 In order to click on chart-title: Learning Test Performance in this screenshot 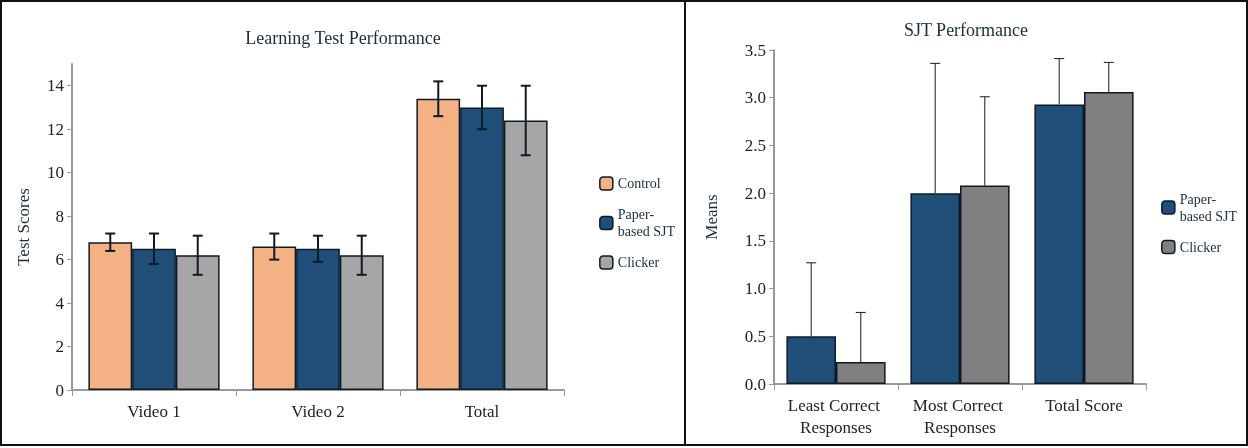, I will do `click(343, 38)`.